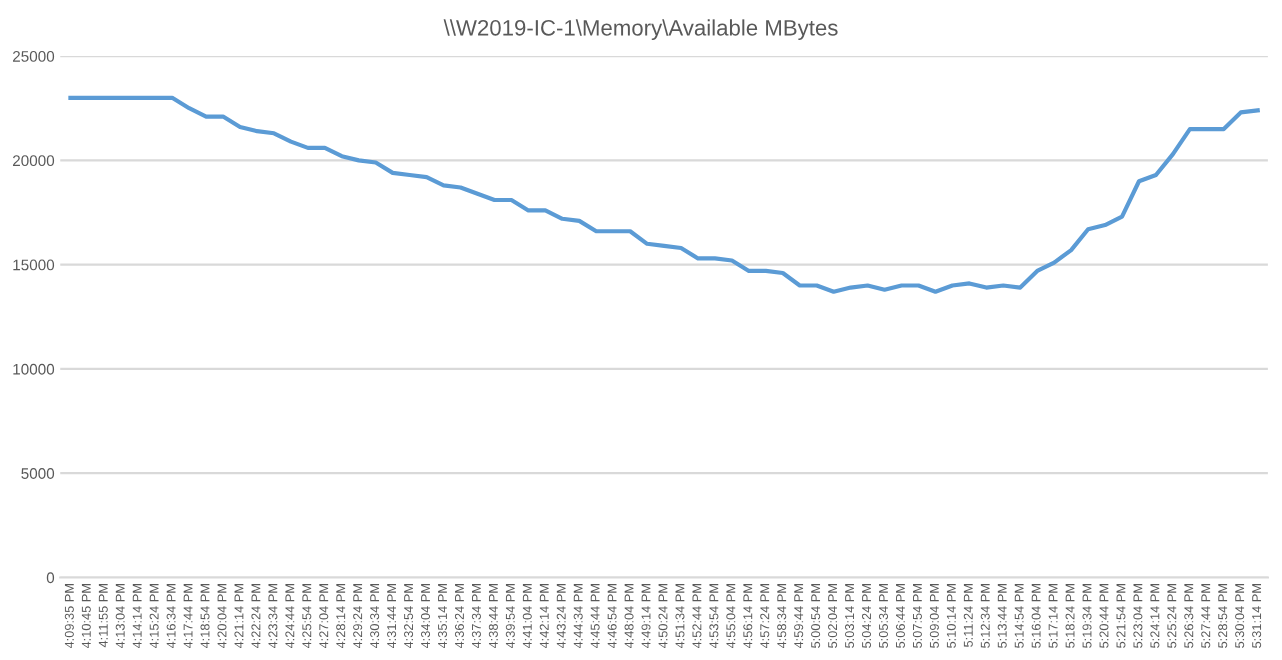  Describe the element at coordinates (640, 30) in the screenshot. I see `chart-title: \\W2019-IC-1\Memory\Available MBytes` at that location.